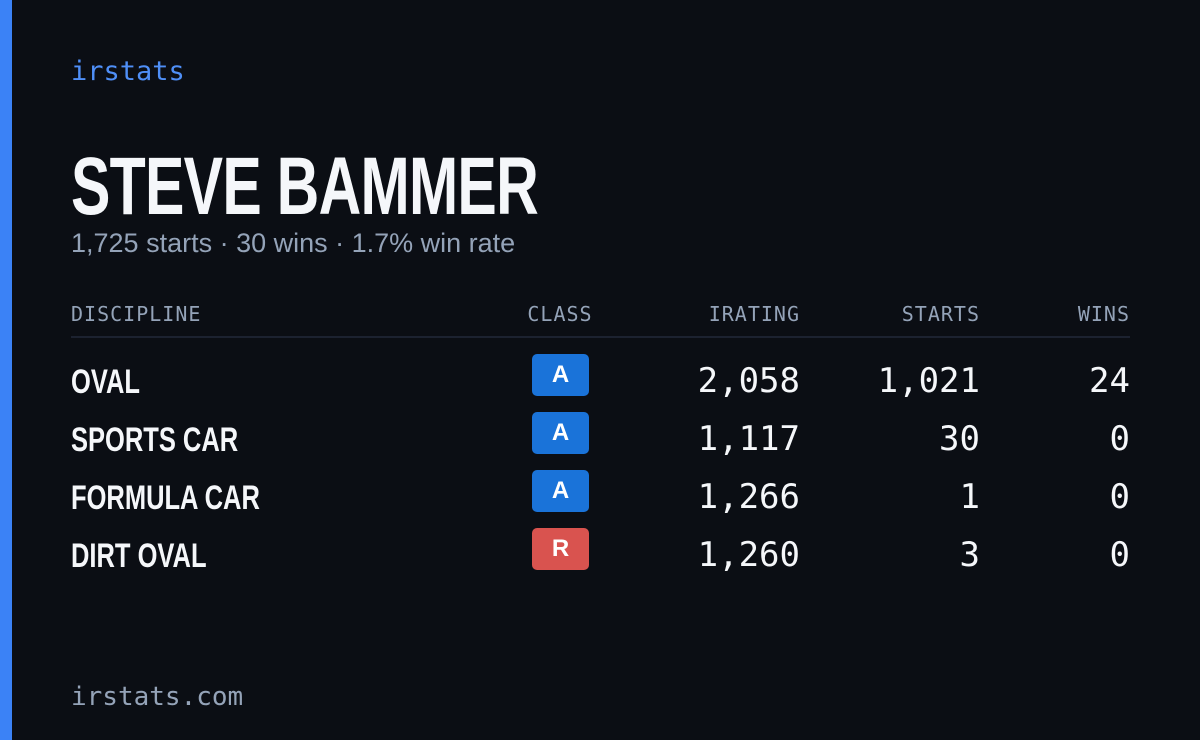 The height and width of the screenshot is (740, 1200). I want to click on column-header: IRATING, so click(754, 314).